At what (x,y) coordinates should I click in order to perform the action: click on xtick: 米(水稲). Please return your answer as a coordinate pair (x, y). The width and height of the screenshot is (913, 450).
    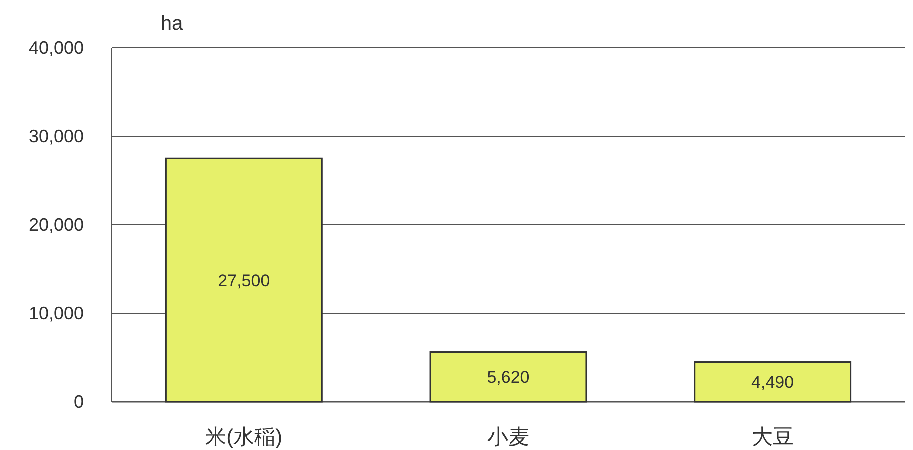
    Looking at the image, I should click on (244, 437).